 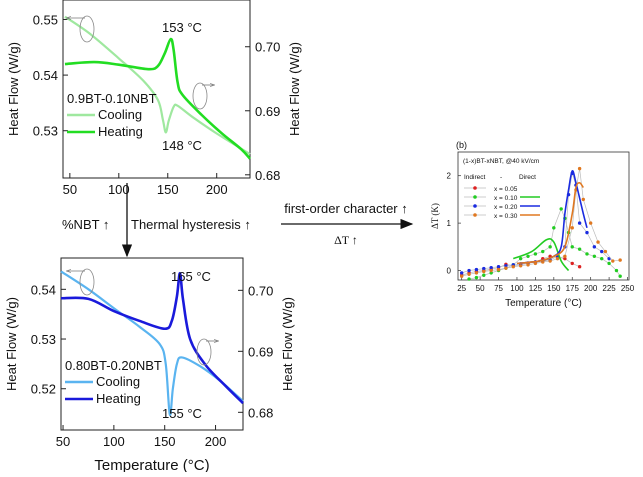 What do you see at coordinates (165, 441) in the screenshot?
I see `x-tick-label: 150` at bounding box center [165, 441].